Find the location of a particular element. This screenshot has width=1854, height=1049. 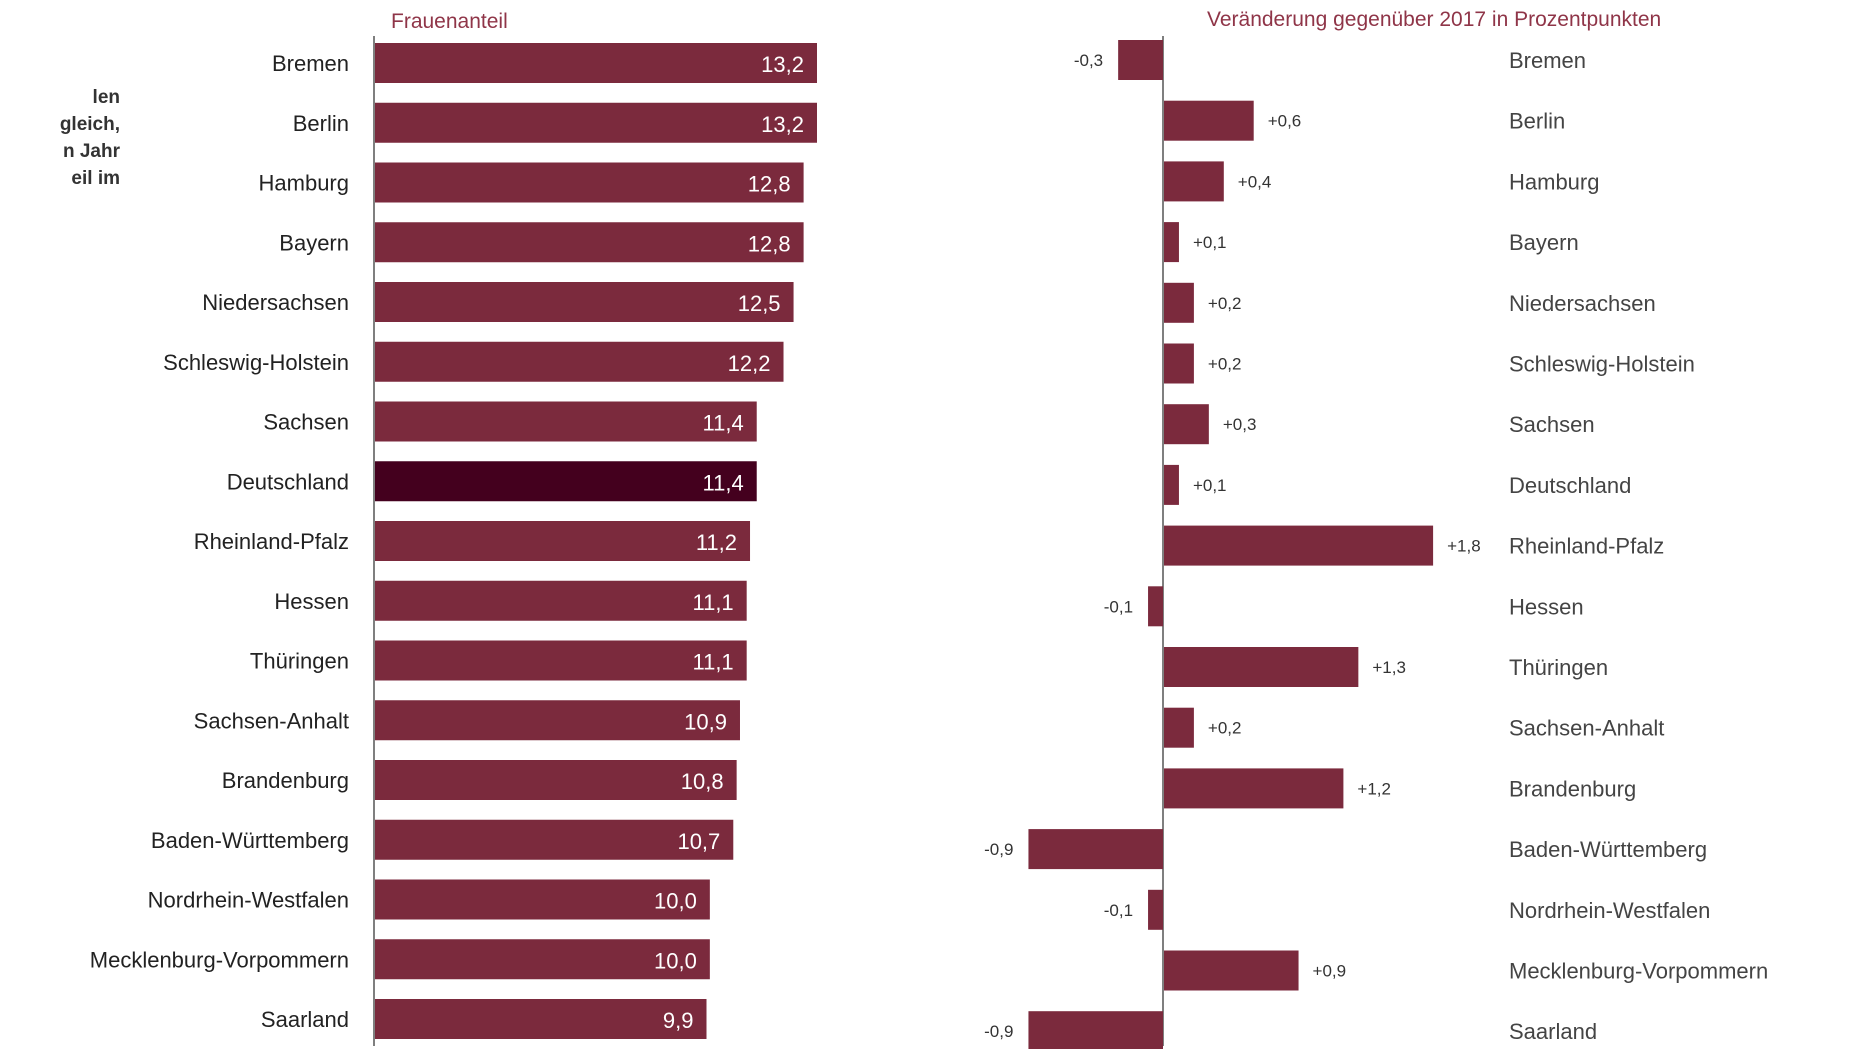

right-category-label: Sachsen is located at coordinates (1552, 424).